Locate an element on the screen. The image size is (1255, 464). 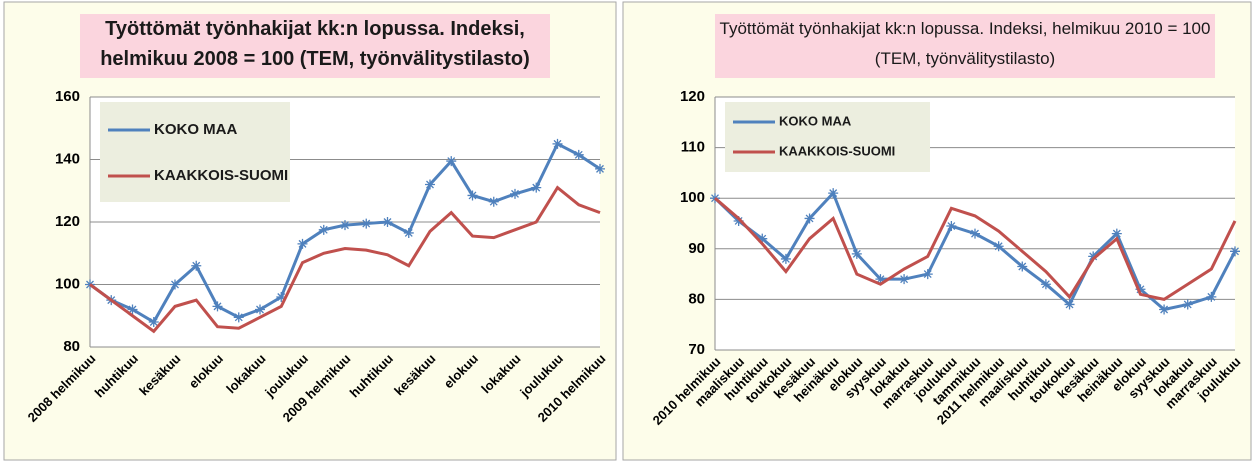
y-tick-label: 140 is located at coordinates (67, 158).